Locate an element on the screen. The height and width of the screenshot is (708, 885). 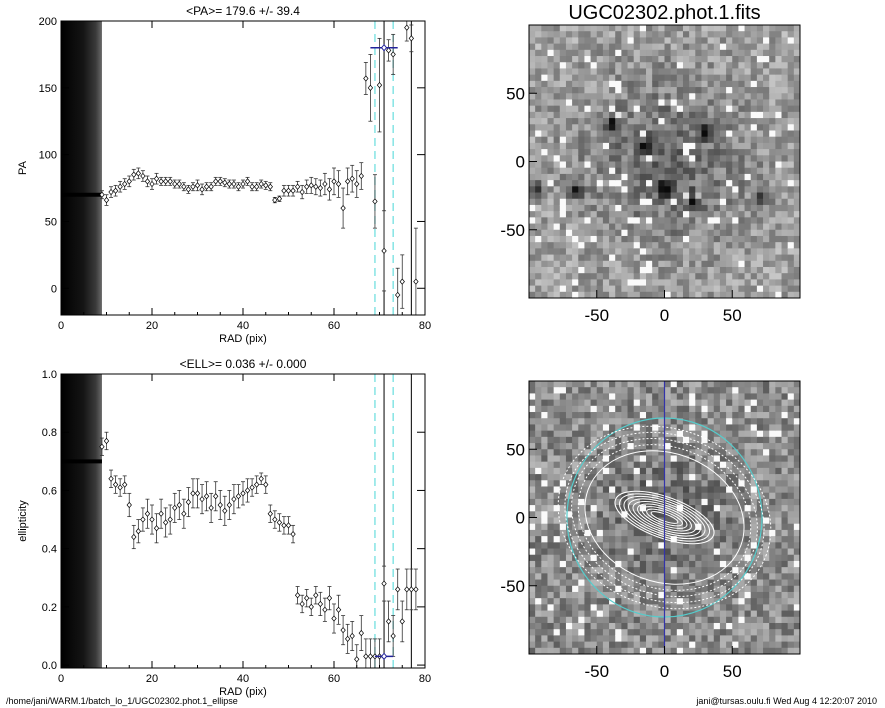
isophote-contour is located at coordinates (664, 517).